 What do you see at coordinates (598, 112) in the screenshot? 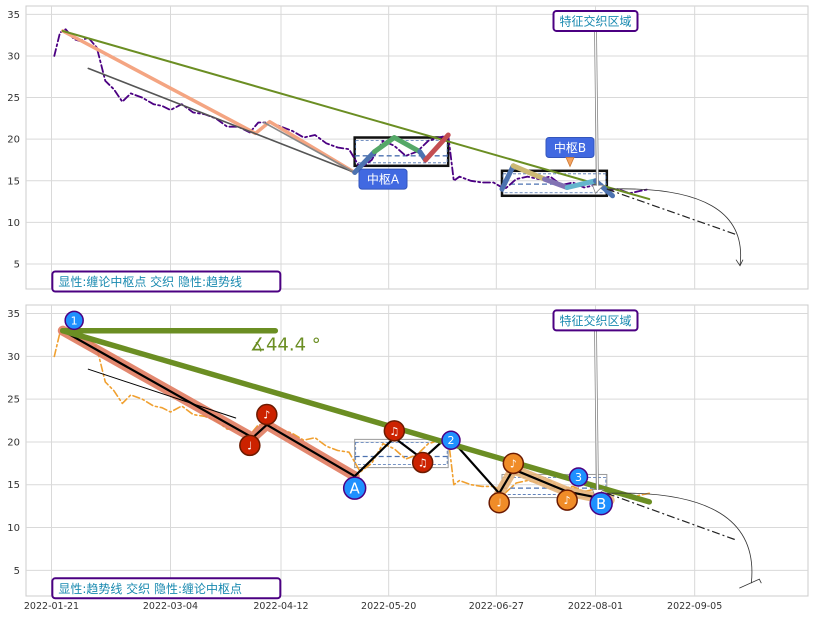
I see `region-arrow` at bounding box center [598, 112].